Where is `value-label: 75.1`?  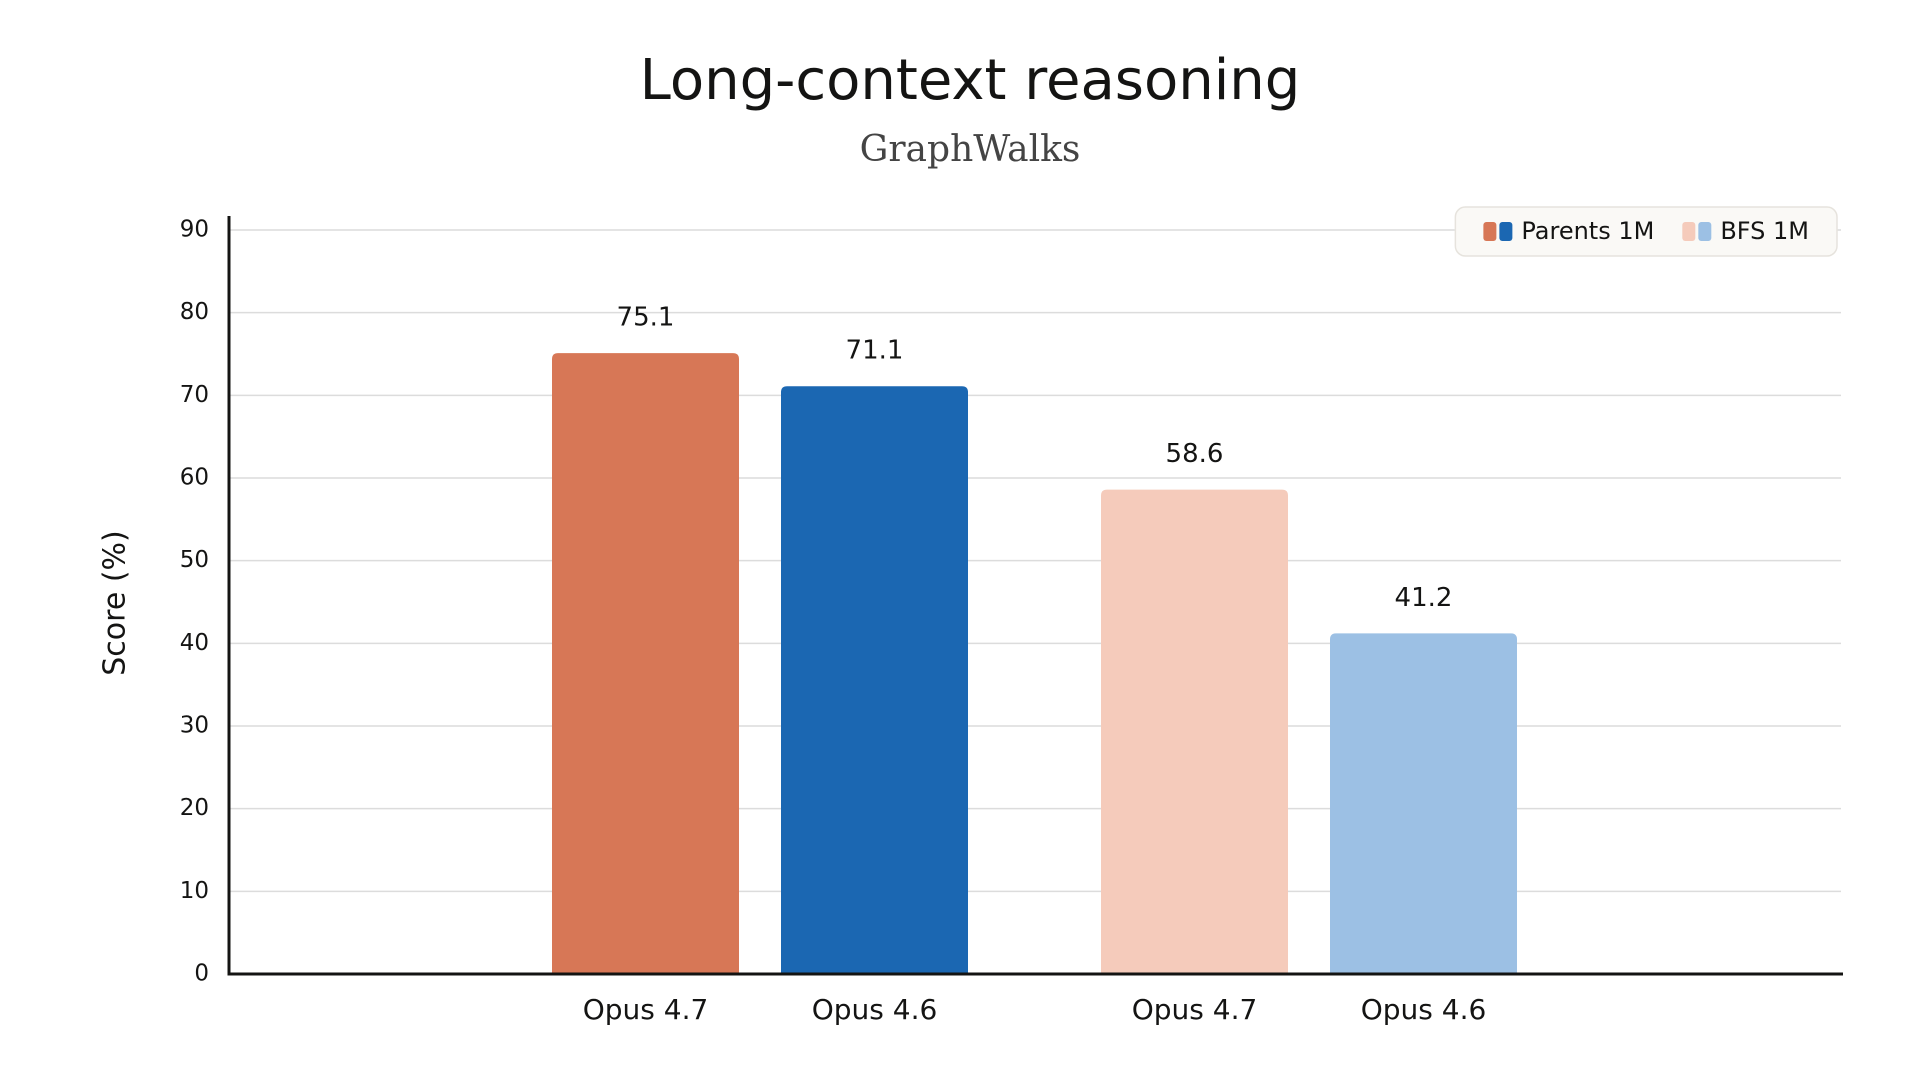
value-label: 75.1 is located at coordinates (646, 318).